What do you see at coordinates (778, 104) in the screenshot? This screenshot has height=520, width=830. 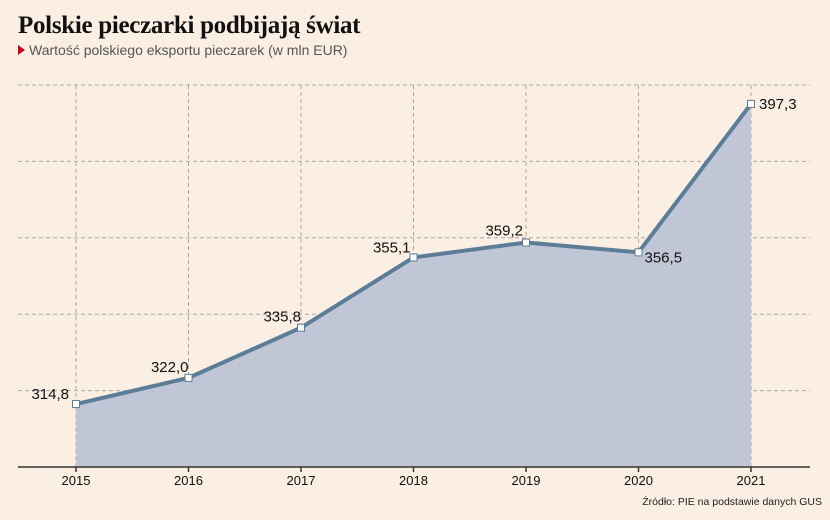 I see `data-value-label: 397,3` at bounding box center [778, 104].